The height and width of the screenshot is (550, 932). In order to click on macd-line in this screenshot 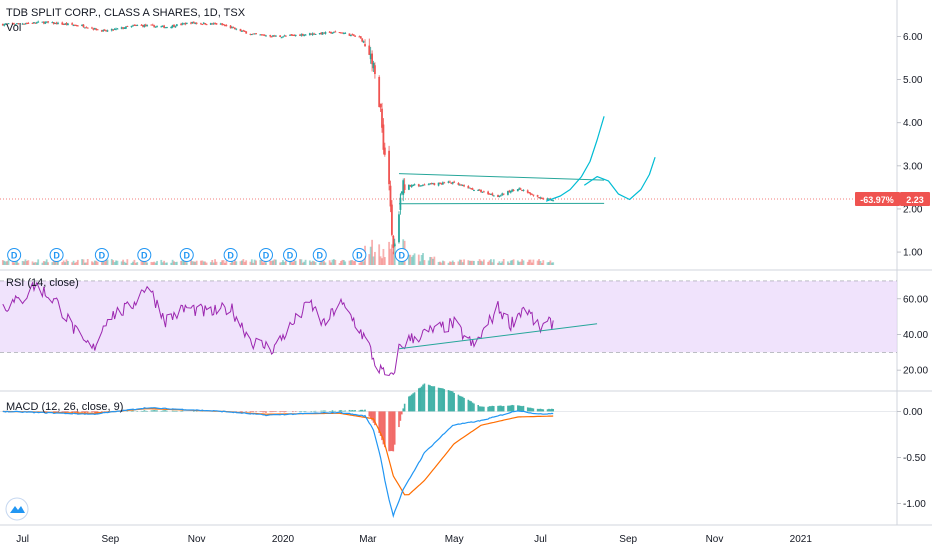, I will do `click(278, 463)`.